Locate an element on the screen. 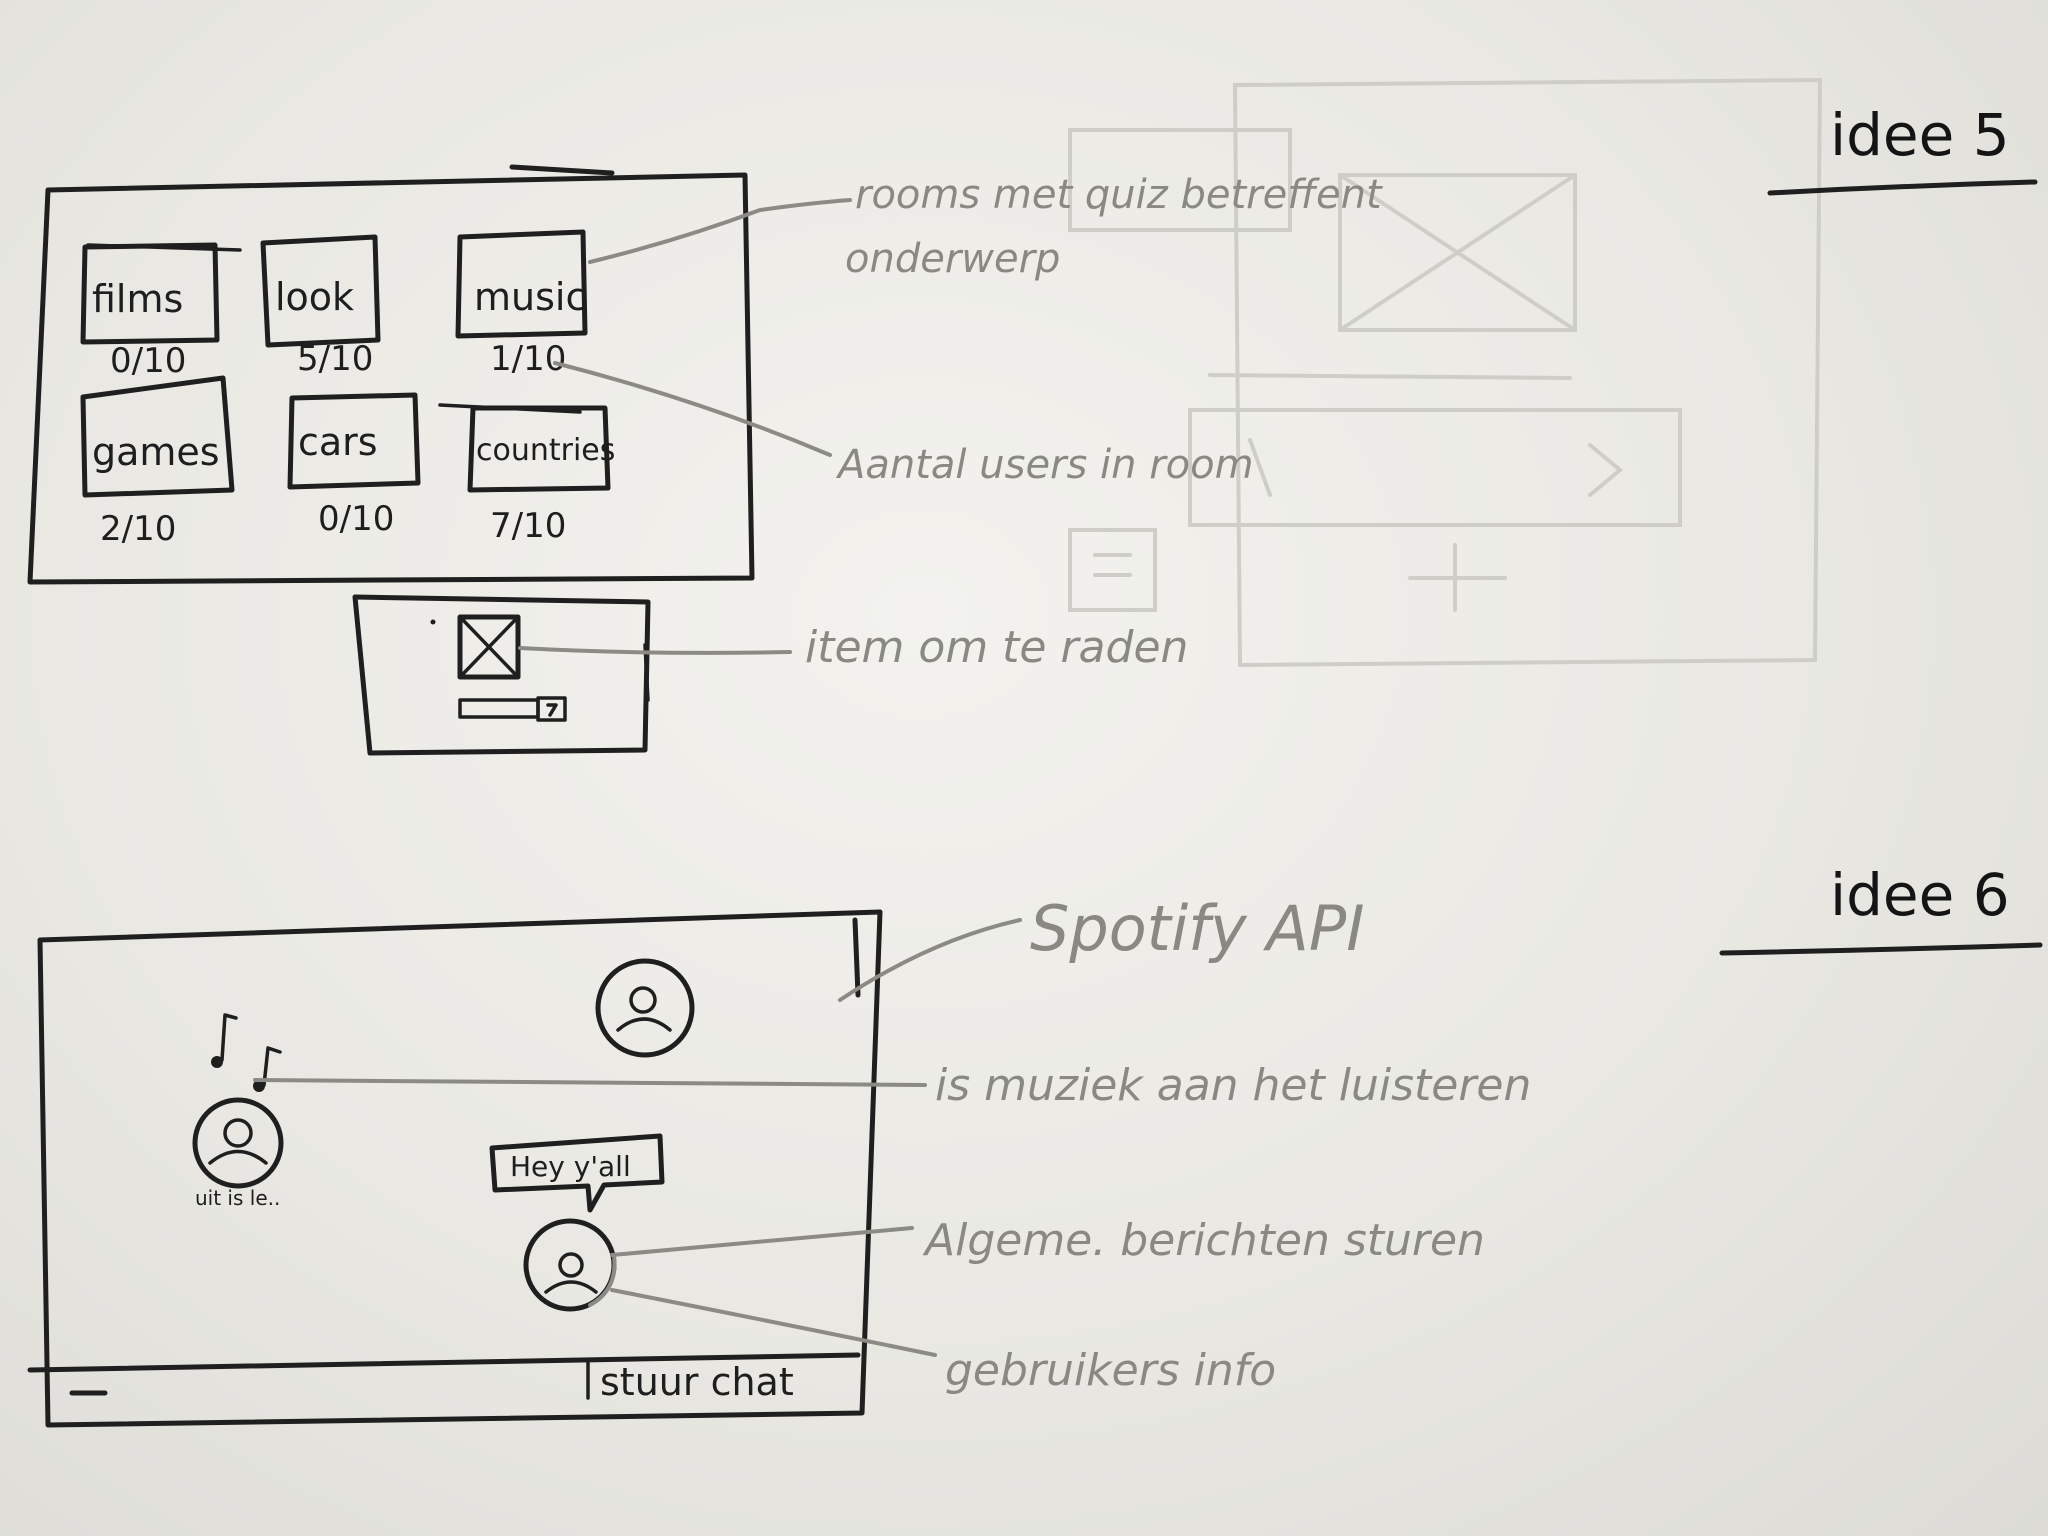  annotation-messages: Algeme. berichten sturen is located at coordinates (1047, 1240).